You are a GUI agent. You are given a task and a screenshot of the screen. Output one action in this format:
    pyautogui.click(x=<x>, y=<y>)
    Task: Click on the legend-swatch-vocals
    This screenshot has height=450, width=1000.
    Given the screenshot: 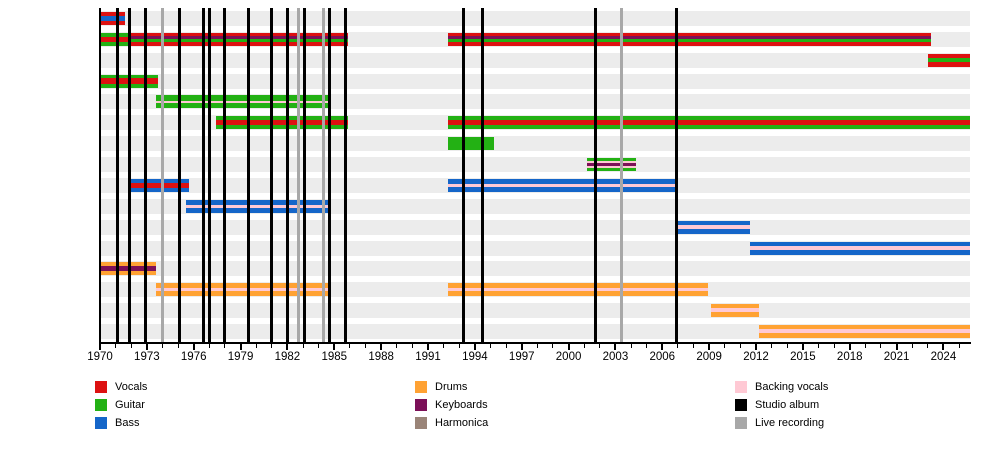 What is the action you would take?
    pyautogui.click(x=101, y=387)
    